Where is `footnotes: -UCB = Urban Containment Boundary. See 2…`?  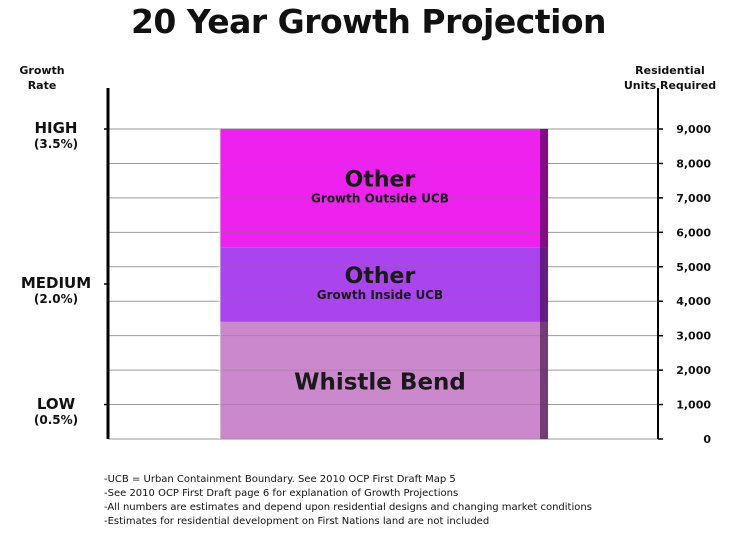
footnotes: -UCB = Urban Containment Boundary. See 2… is located at coordinates (414, 501).